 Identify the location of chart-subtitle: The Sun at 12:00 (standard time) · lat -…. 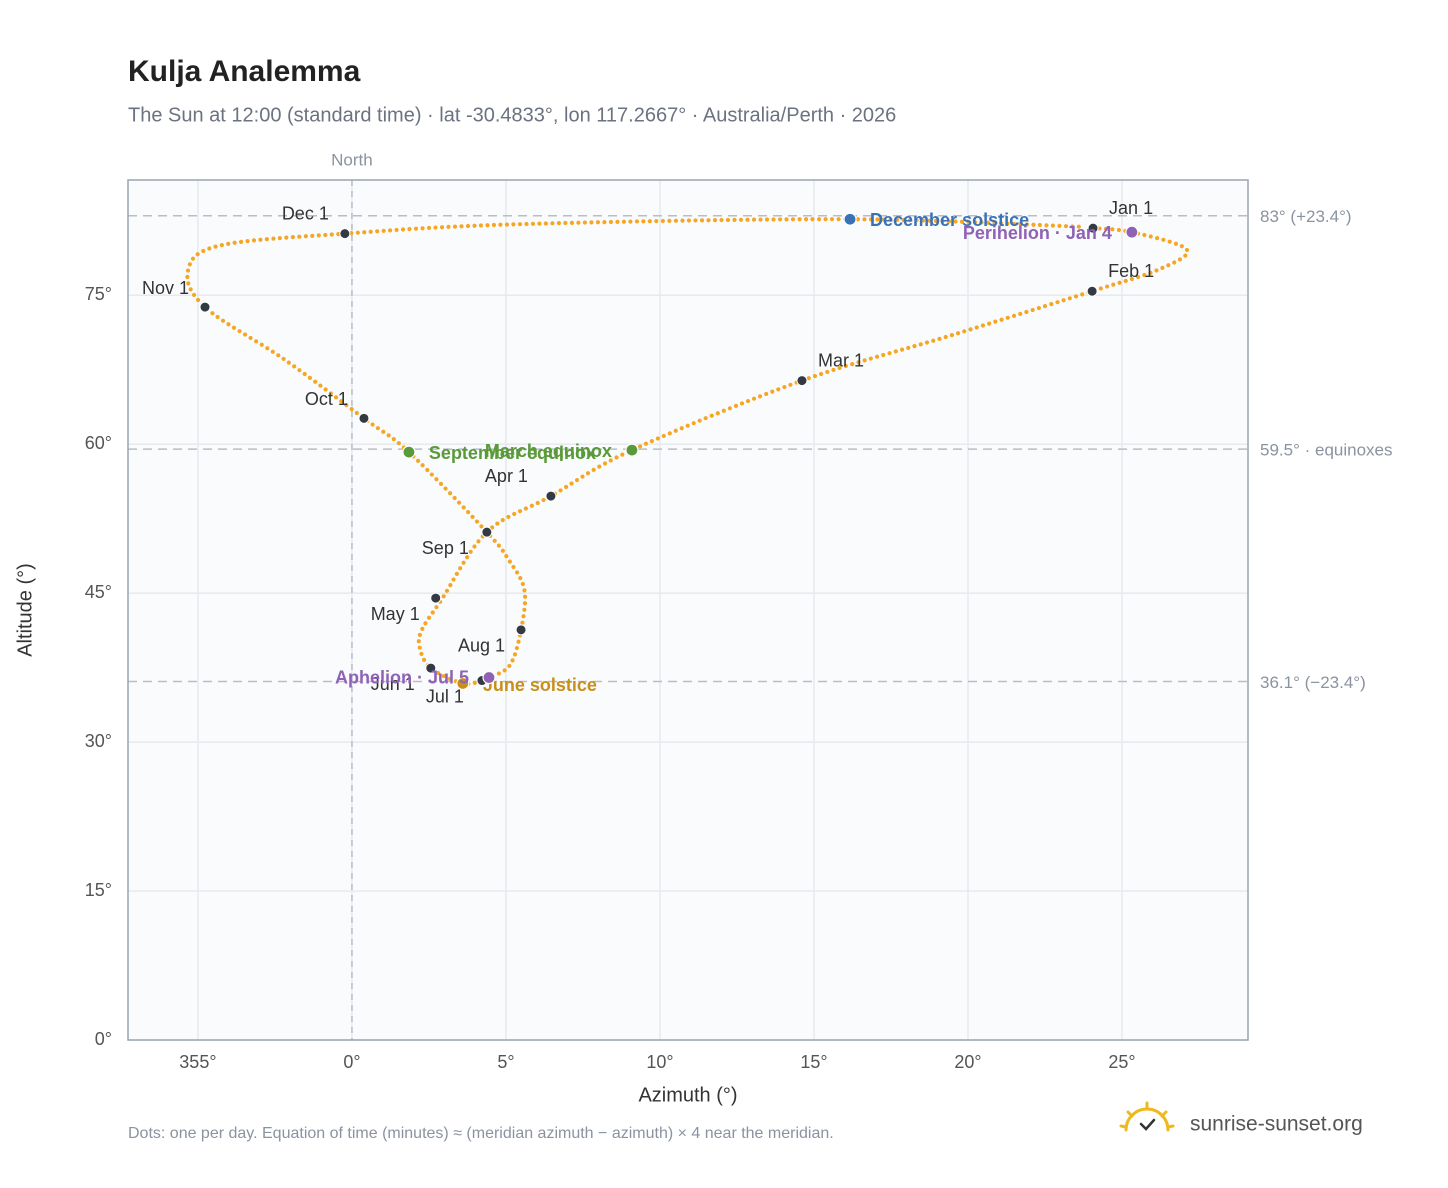
(512, 115).